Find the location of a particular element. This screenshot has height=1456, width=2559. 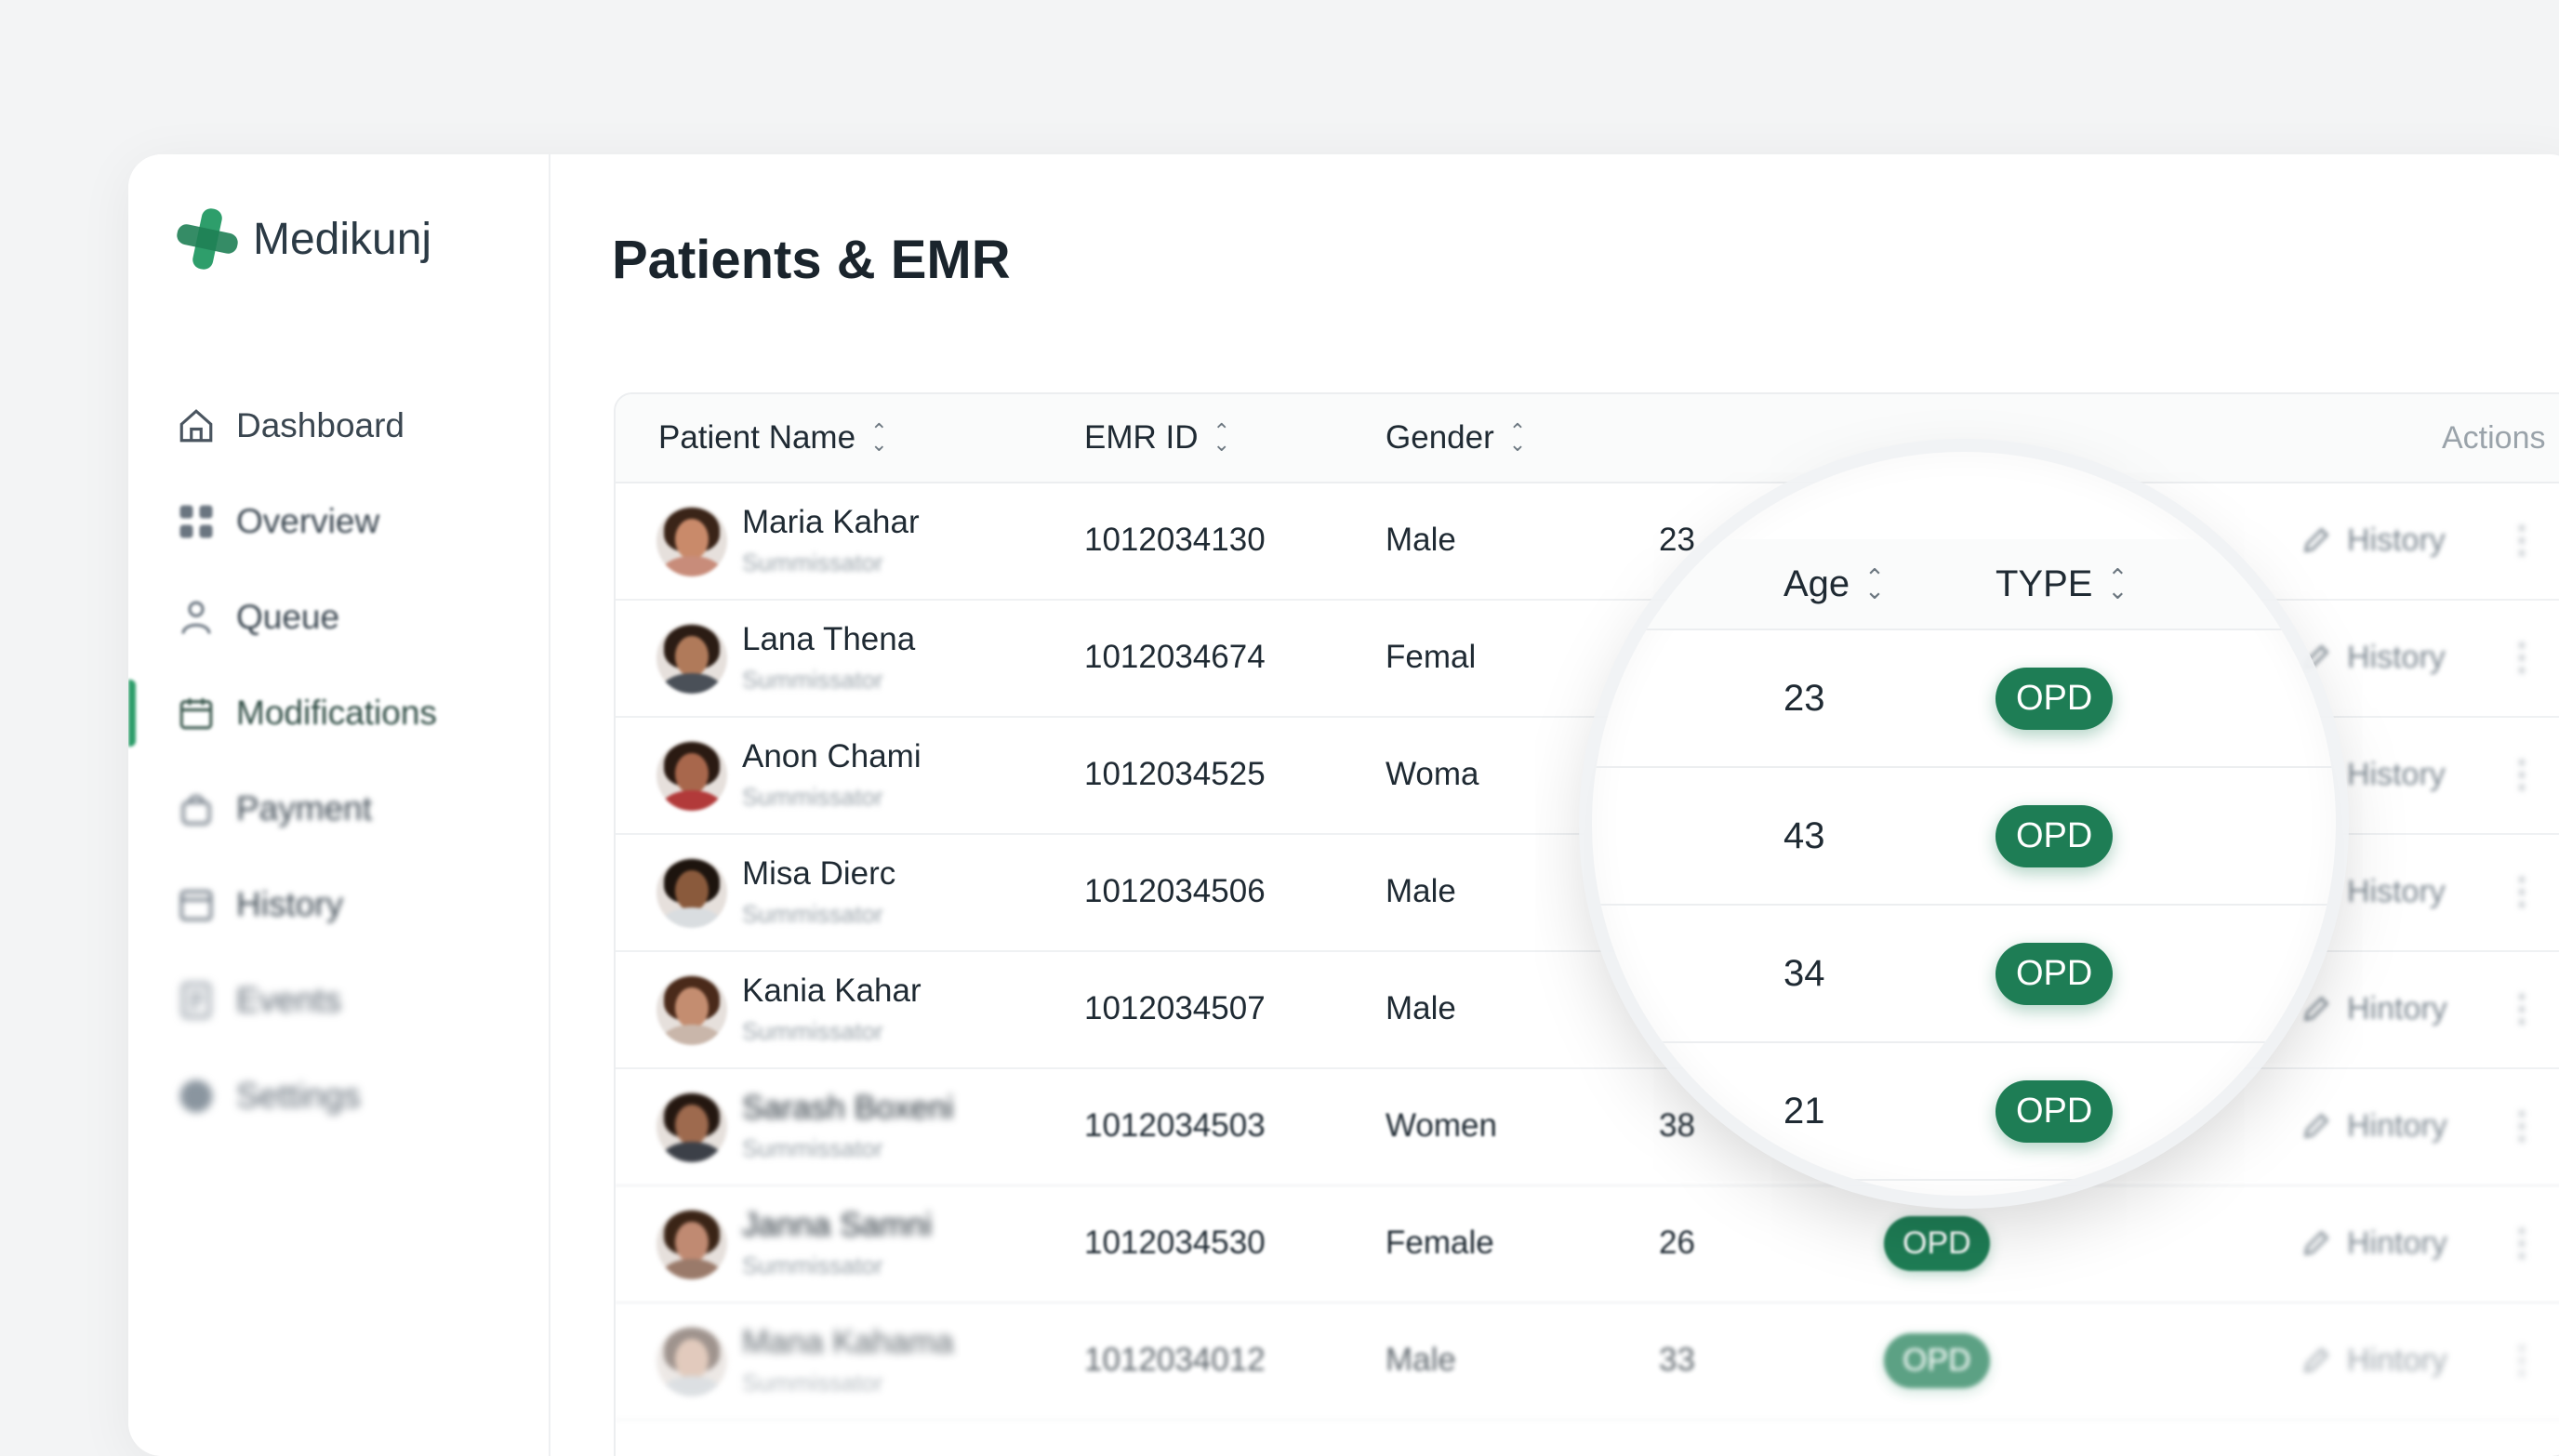

gender-cell: Femal is located at coordinates (1431, 657).